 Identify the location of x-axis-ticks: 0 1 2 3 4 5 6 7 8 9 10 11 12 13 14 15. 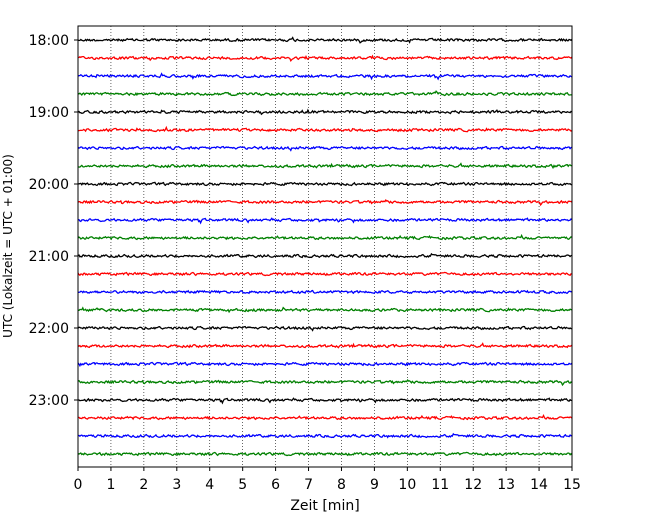
(327, 480).